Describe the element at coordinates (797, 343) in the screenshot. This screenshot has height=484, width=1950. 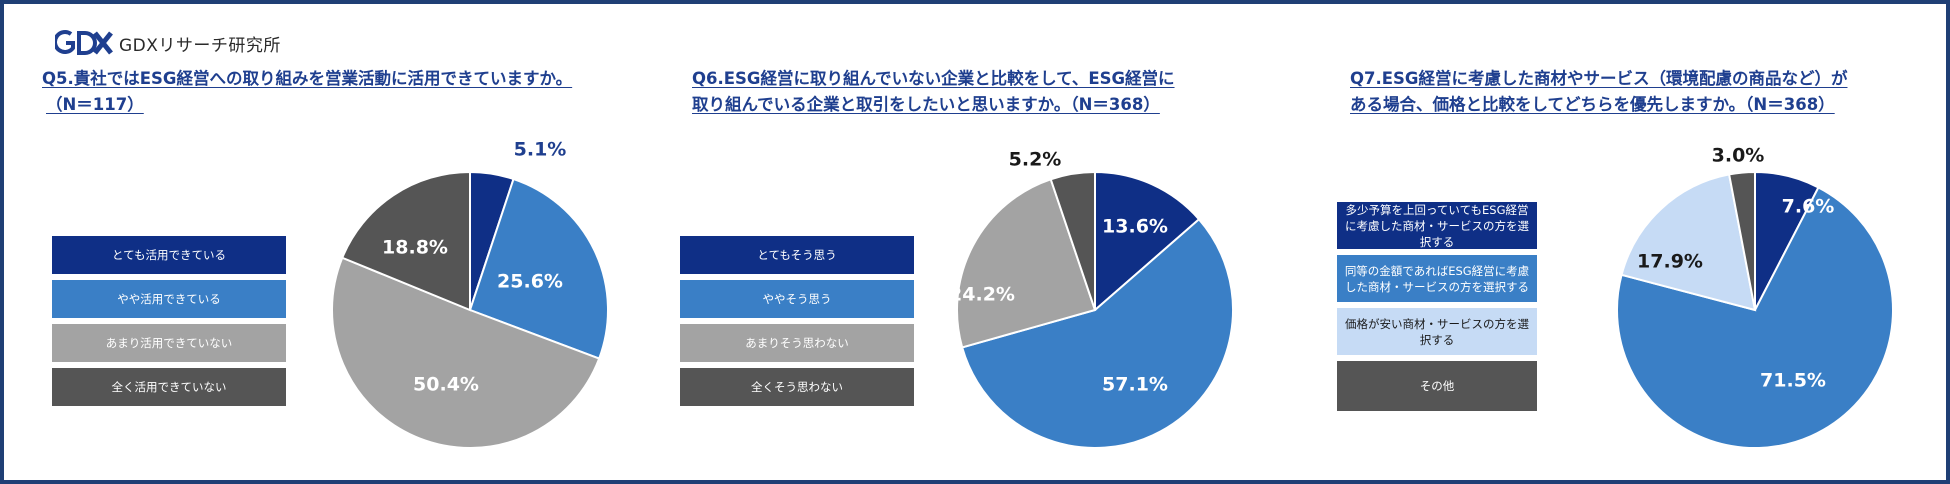
I see `chart-2-legend-item-3: あまりそう思わない` at that location.